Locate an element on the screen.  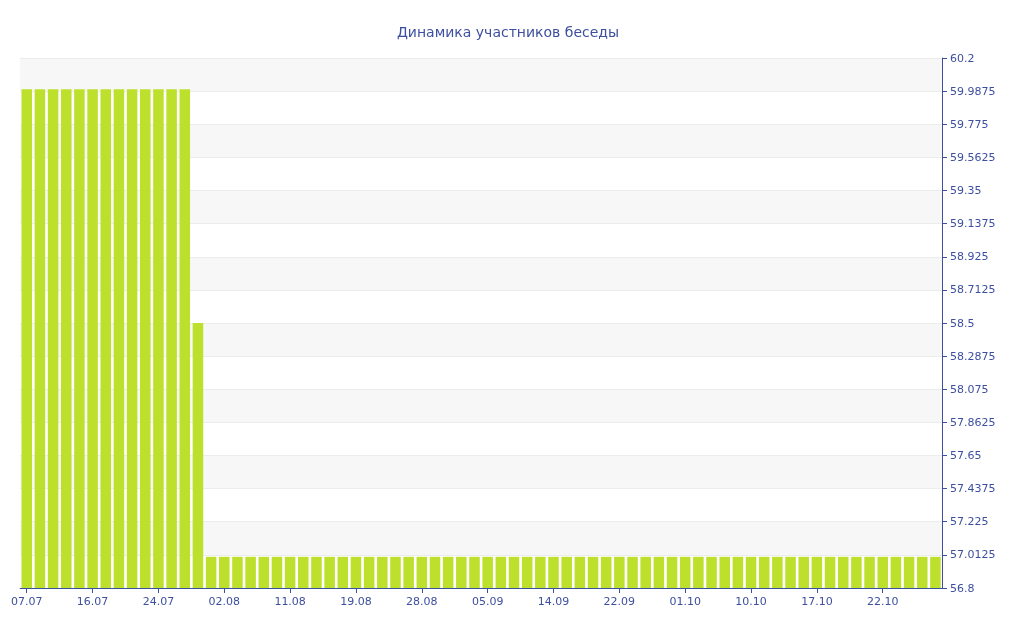
y-tick-label: 57.65 is located at coordinates (966, 455).